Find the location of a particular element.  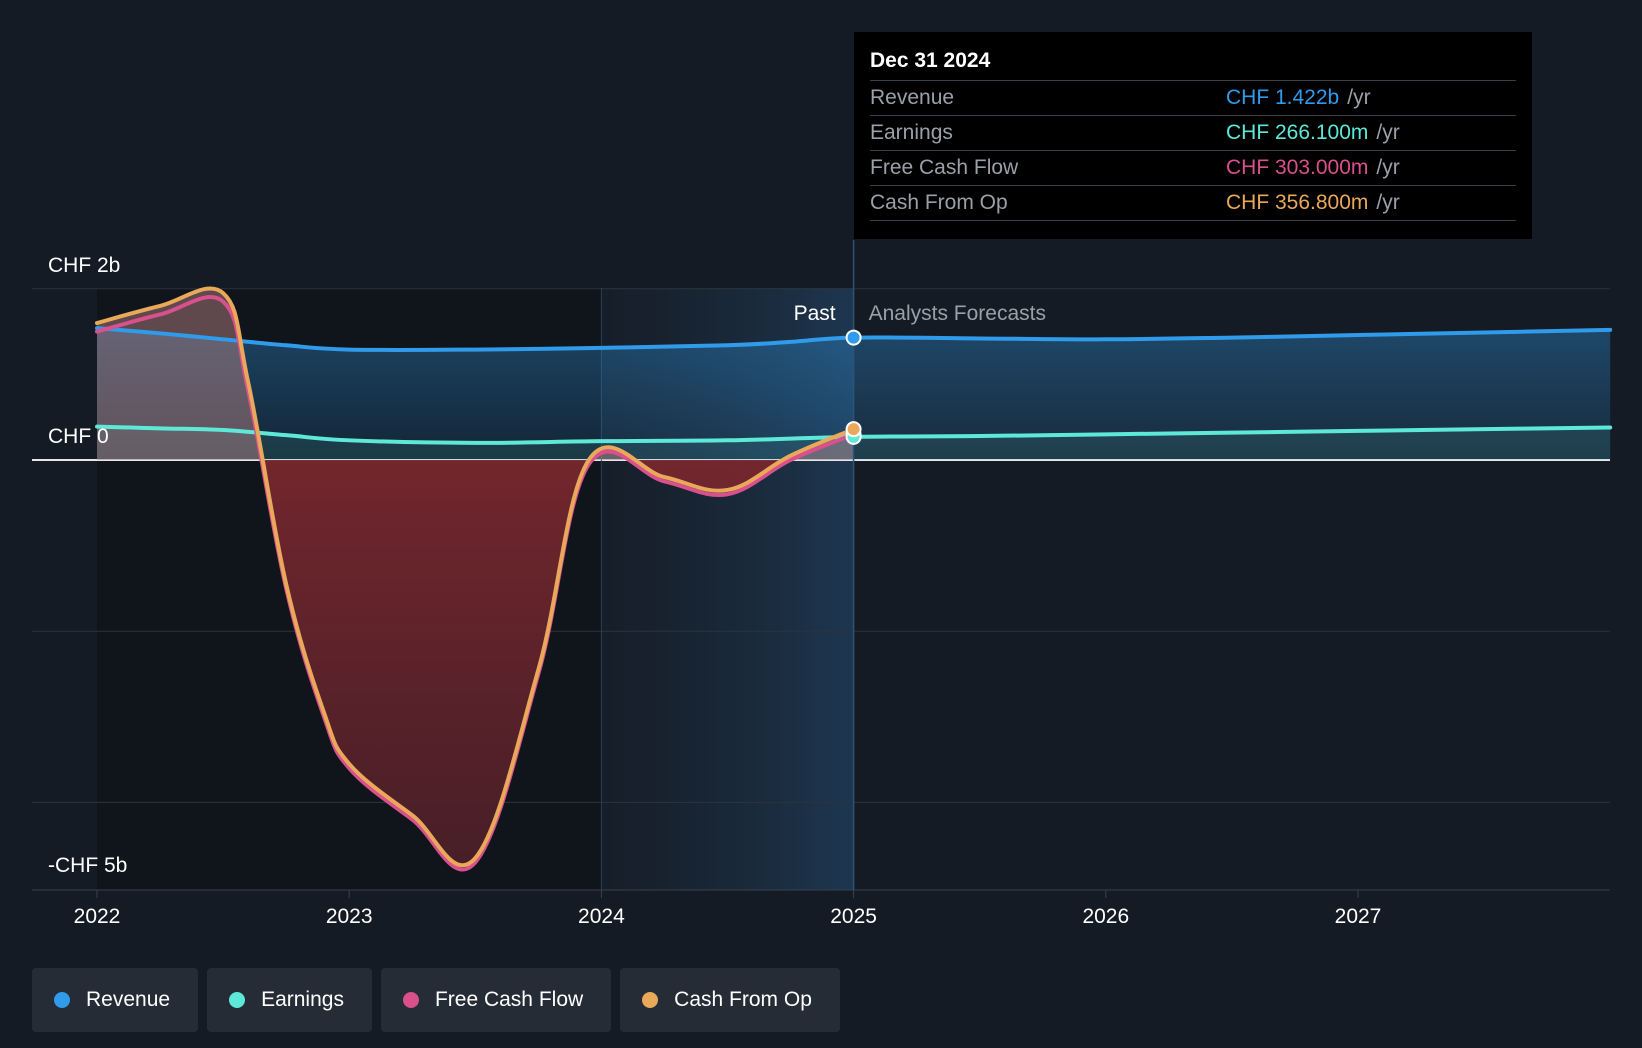

legend-item-cash-from-op: Cash From Op is located at coordinates (730, 1000).